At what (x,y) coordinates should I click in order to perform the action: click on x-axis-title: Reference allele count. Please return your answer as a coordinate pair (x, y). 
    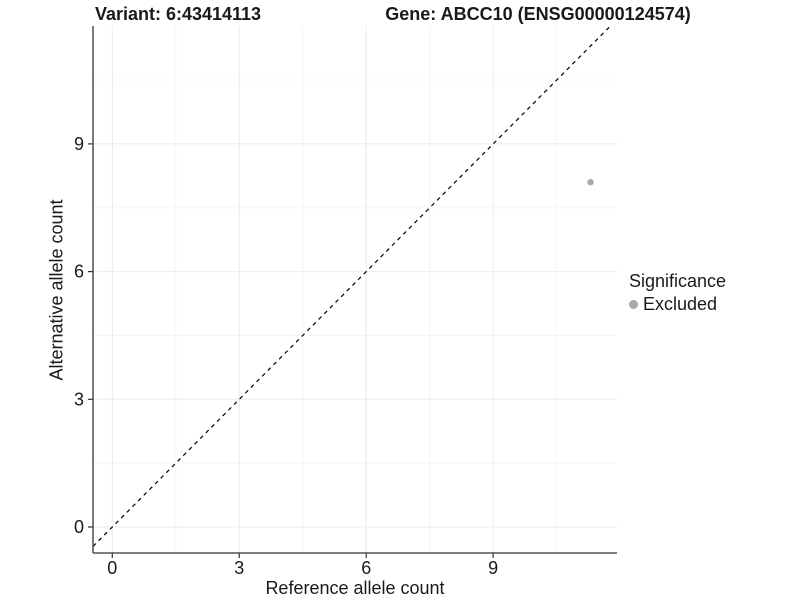
    Looking at the image, I should click on (355, 588).